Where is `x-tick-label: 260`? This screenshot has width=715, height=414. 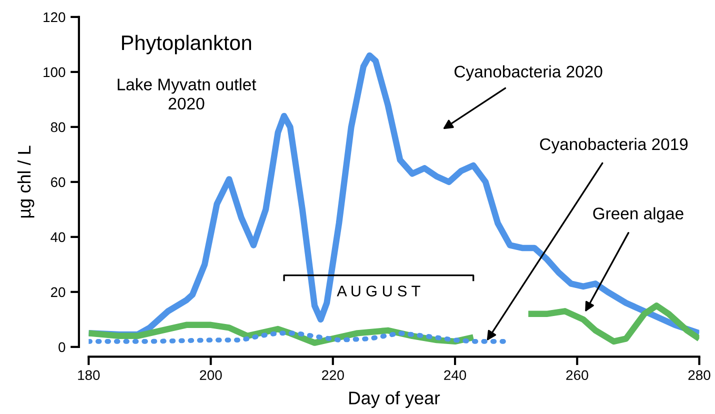
x-tick-label: 260 is located at coordinates (577, 375).